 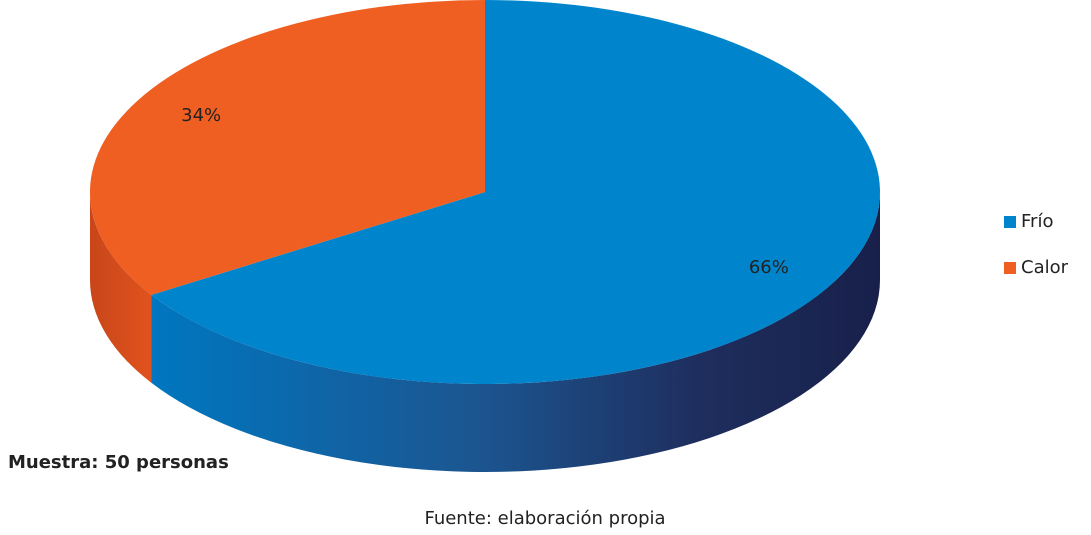 I want to click on source-note: Fuente: elaboración propia, so click(x=544, y=518).